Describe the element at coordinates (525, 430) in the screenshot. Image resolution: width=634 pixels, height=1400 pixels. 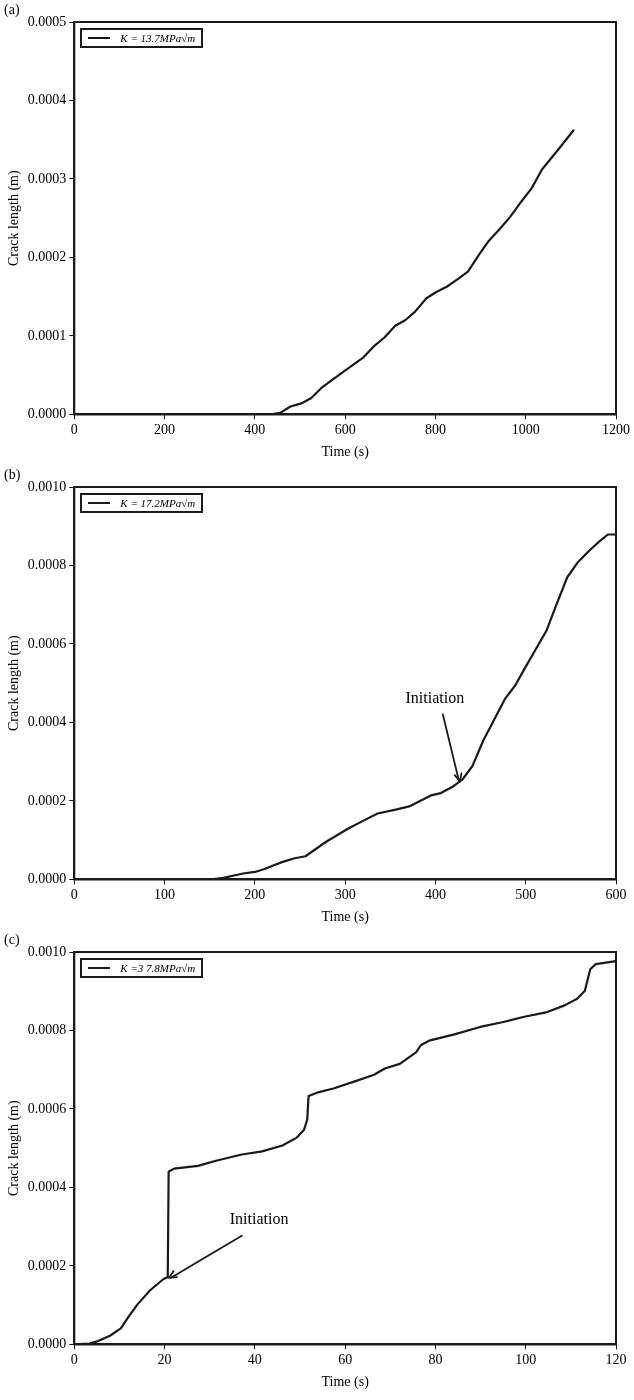
I see `x-tick-label: 1000` at that location.